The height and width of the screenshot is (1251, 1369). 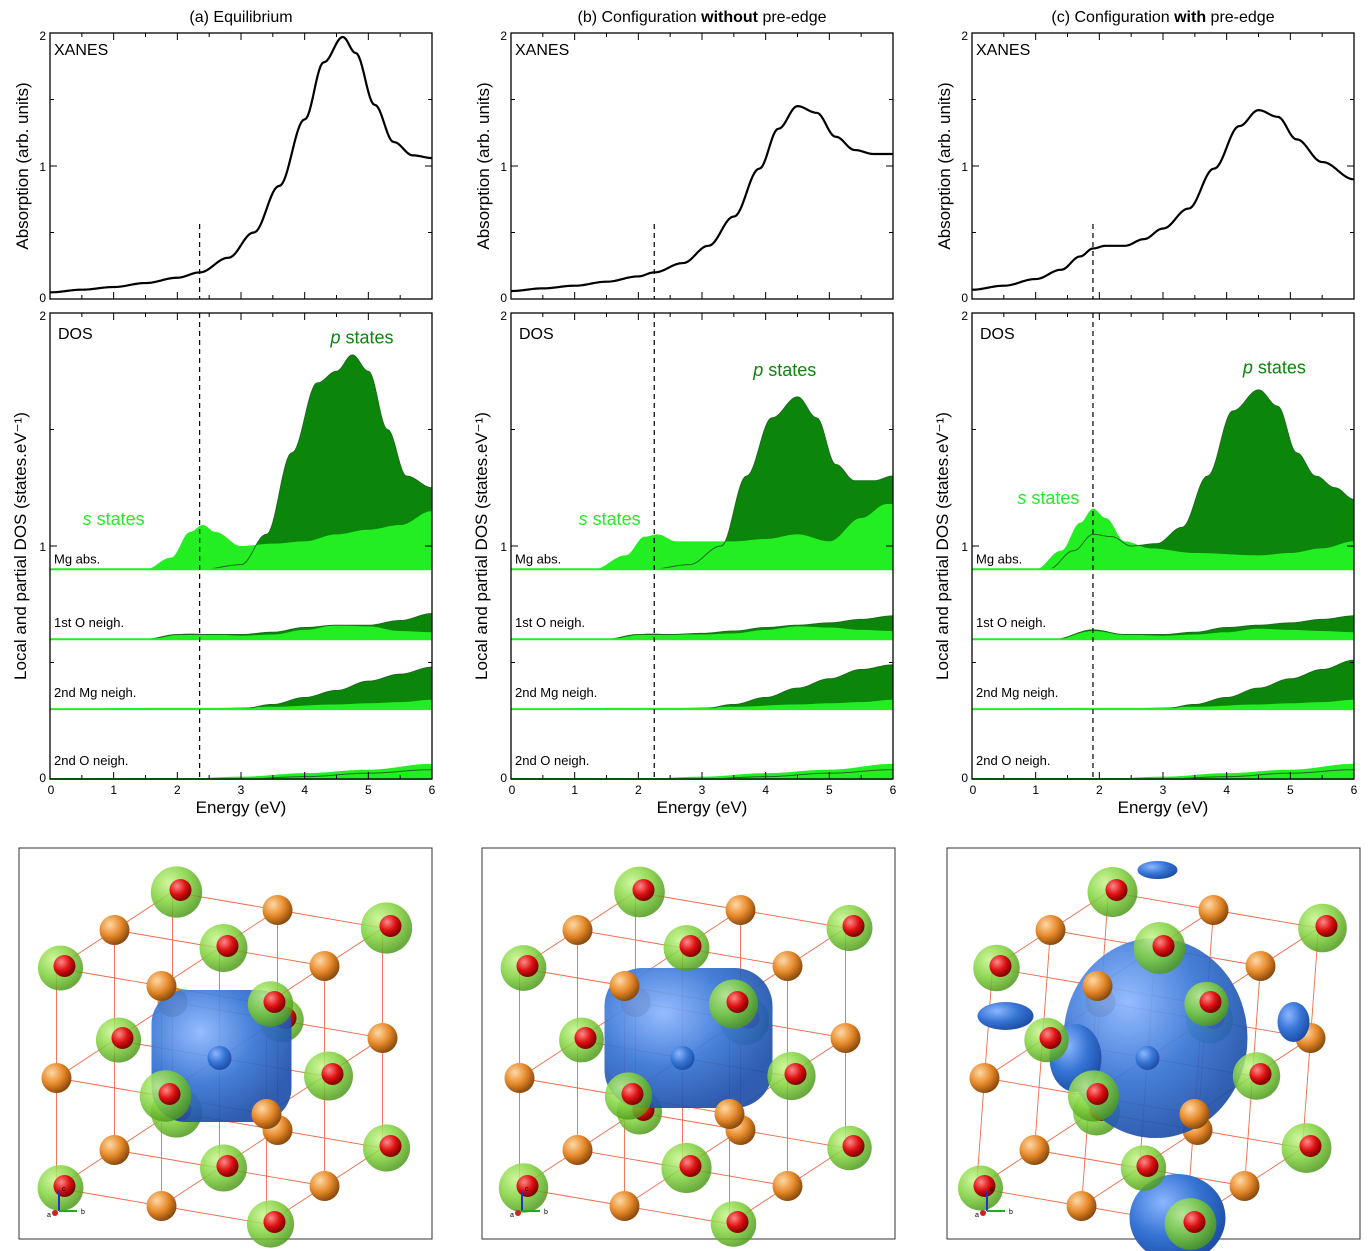 What do you see at coordinates (483, 165) in the screenshot?
I see `xanes-ylabel: Absorption (arb. units)` at bounding box center [483, 165].